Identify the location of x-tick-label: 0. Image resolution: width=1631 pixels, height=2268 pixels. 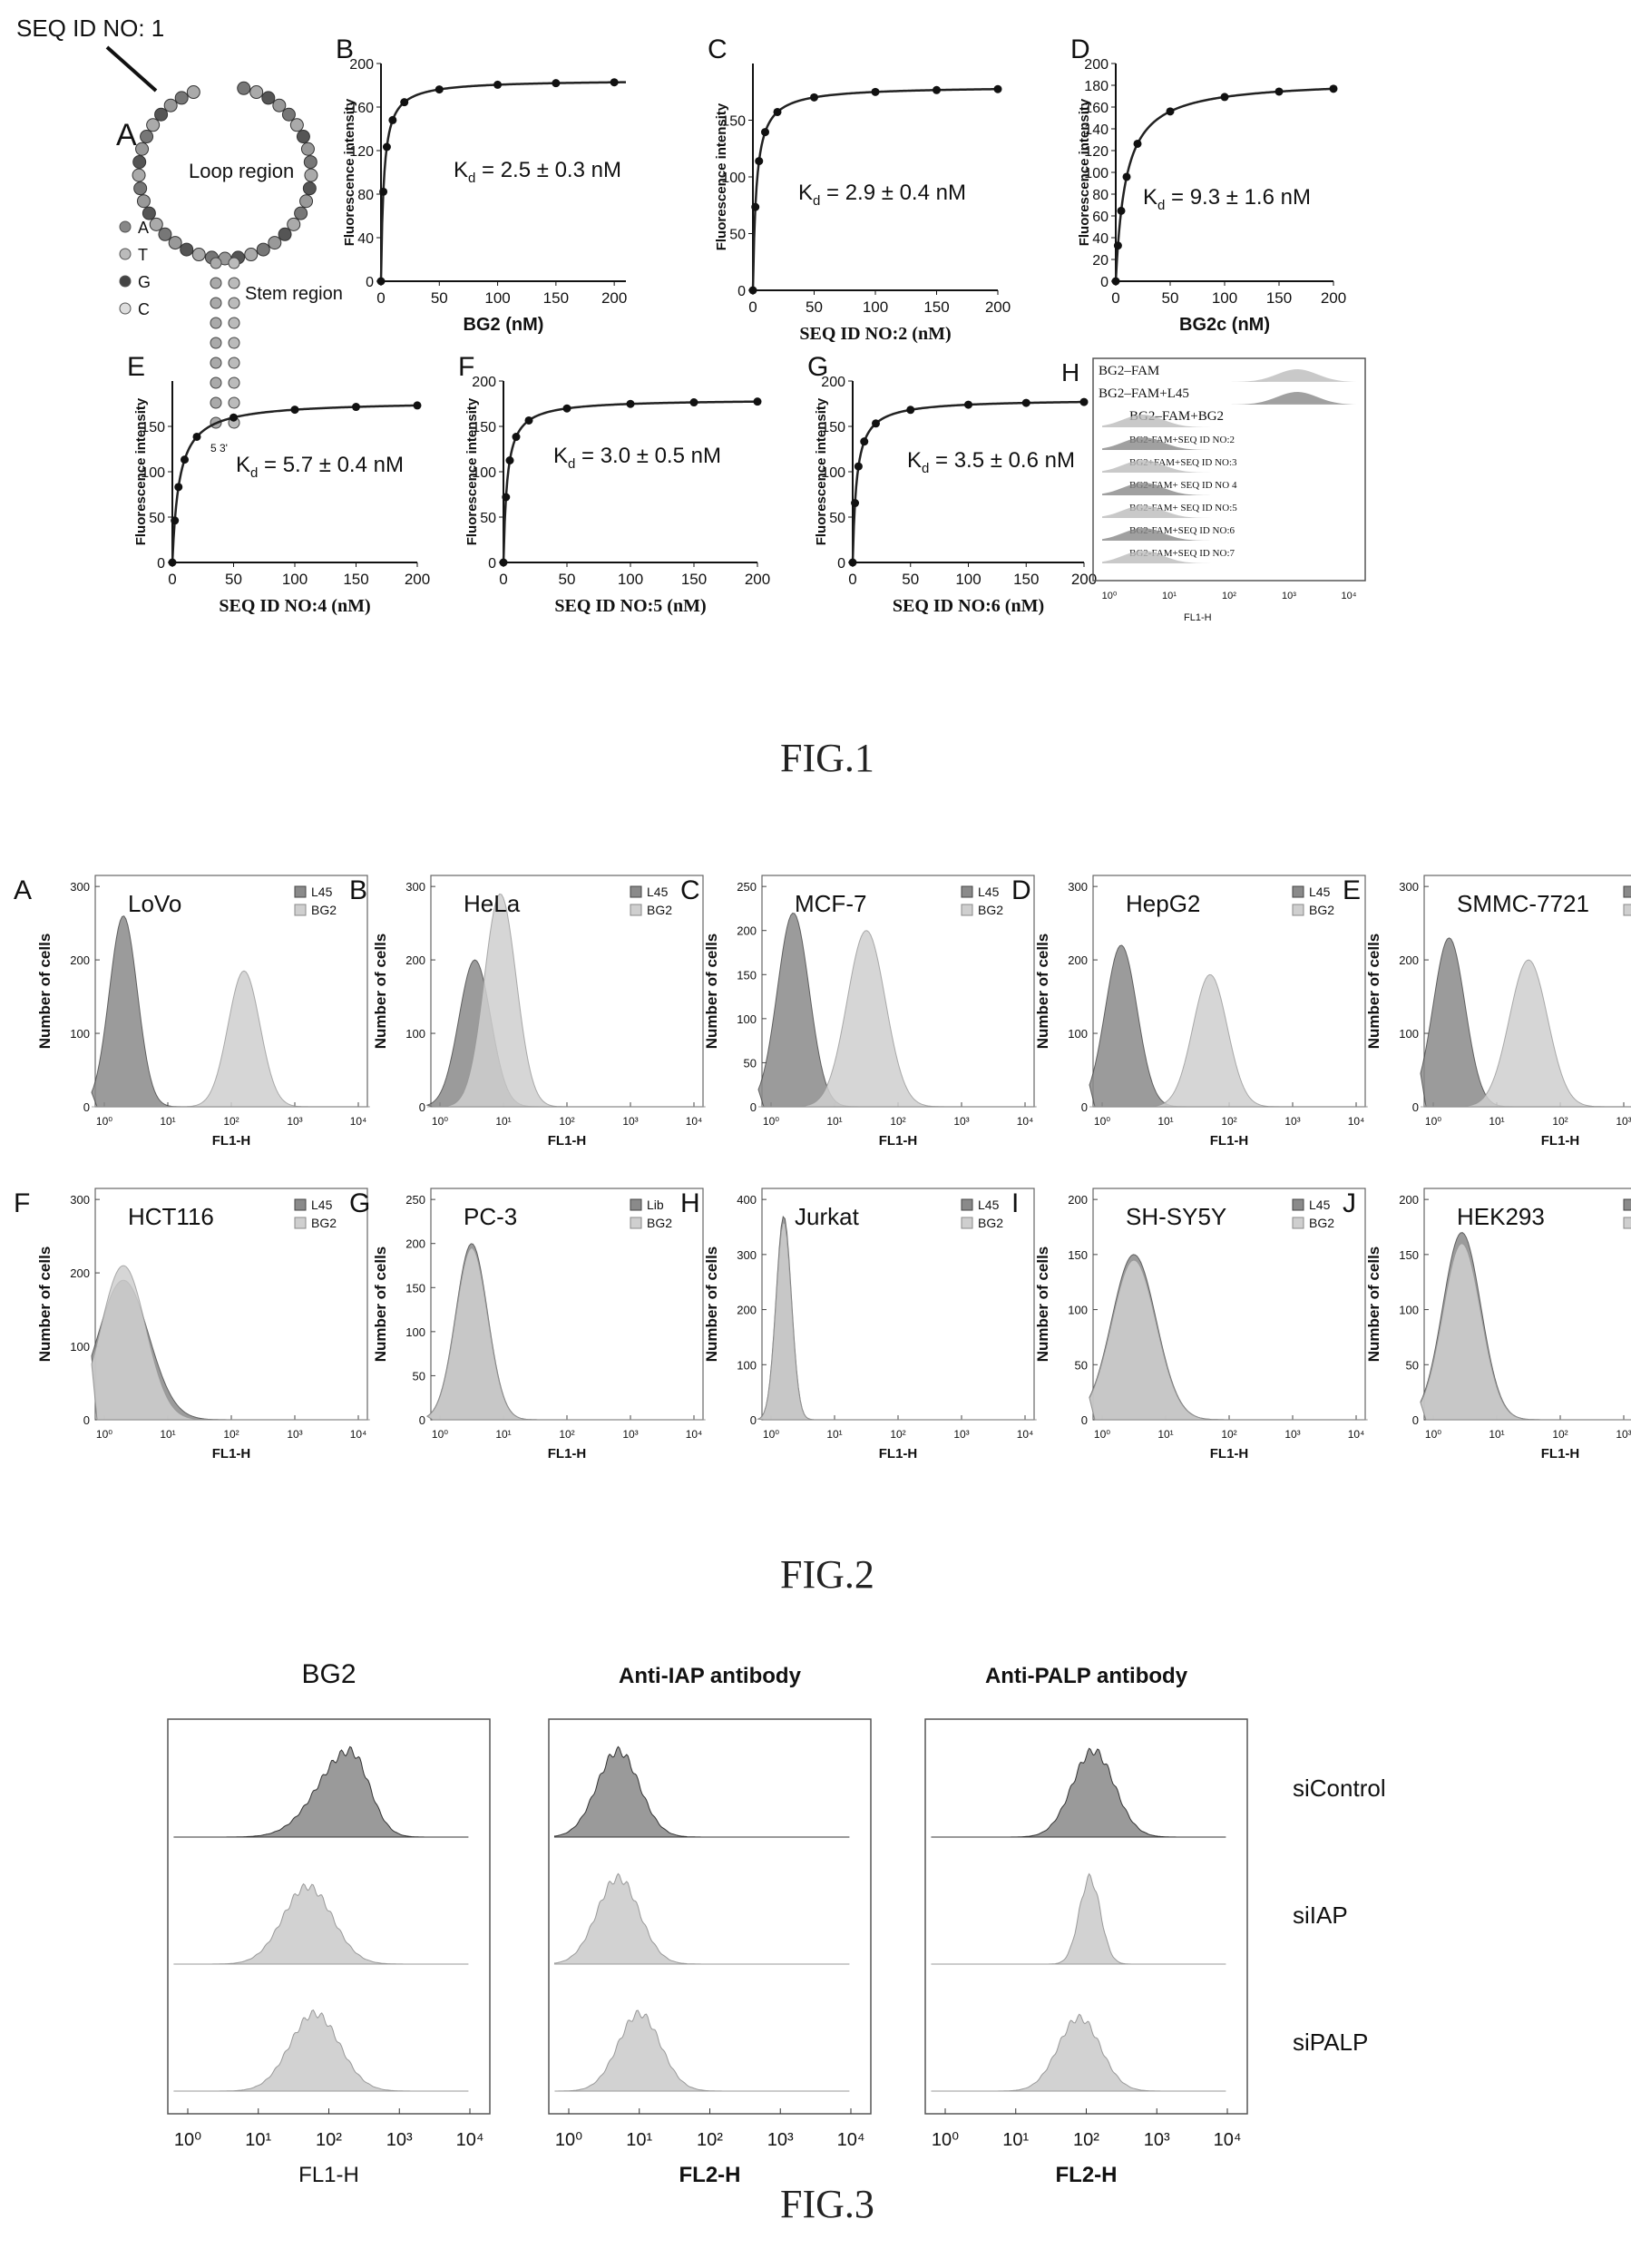
(503, 580).